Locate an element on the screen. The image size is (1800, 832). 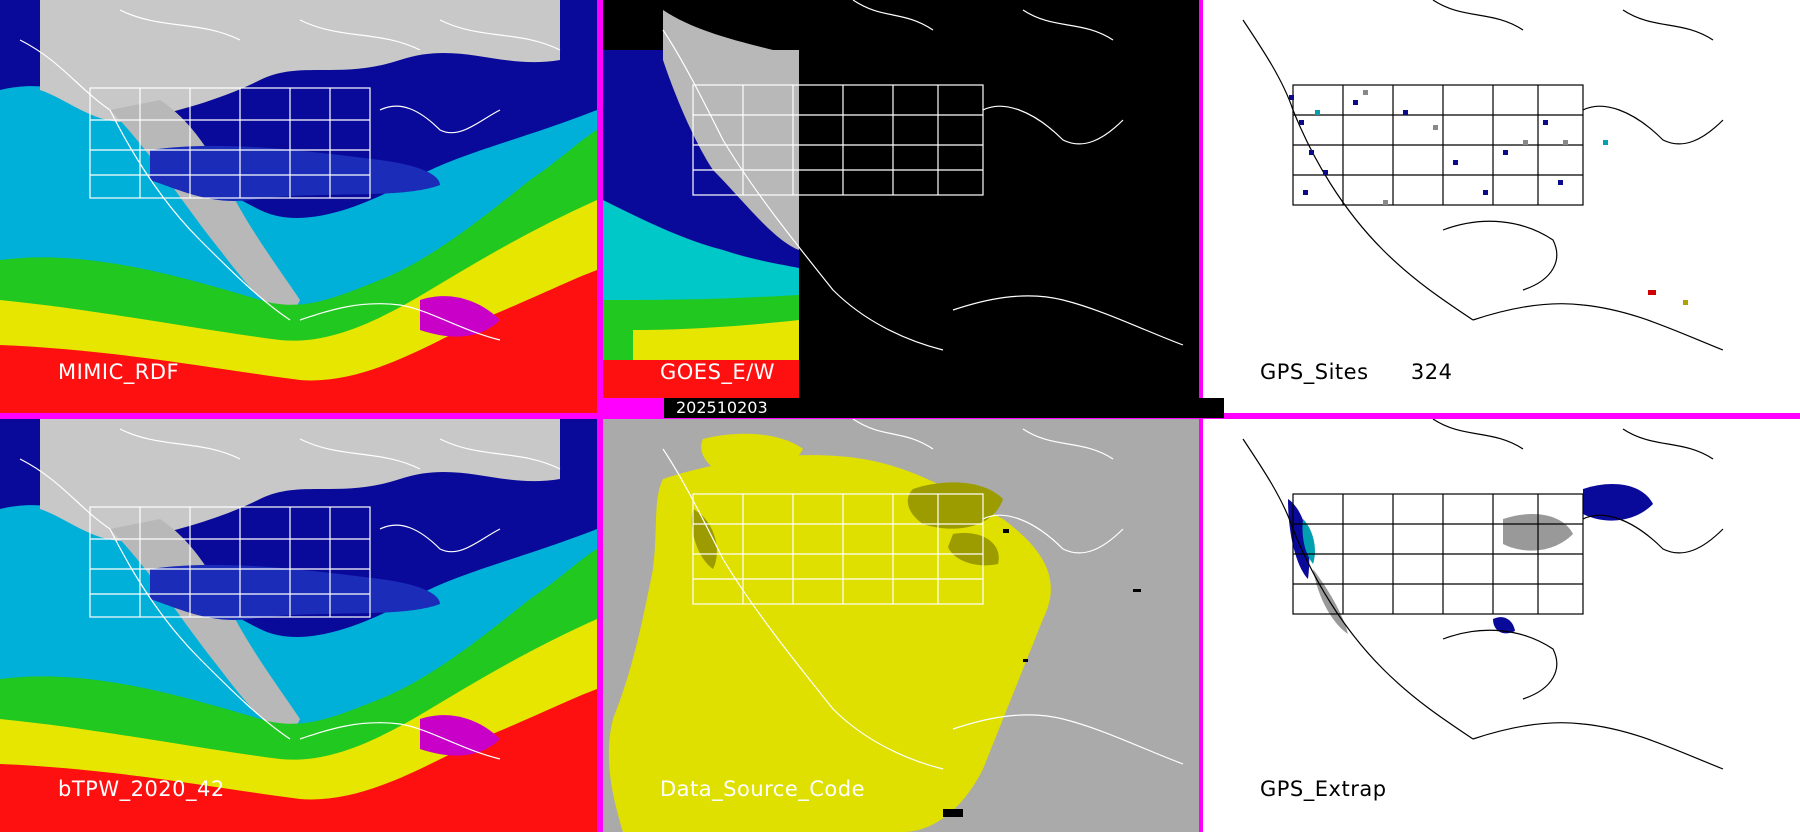
gps-sites-count: 324 is located at coordinates (1431, 372).